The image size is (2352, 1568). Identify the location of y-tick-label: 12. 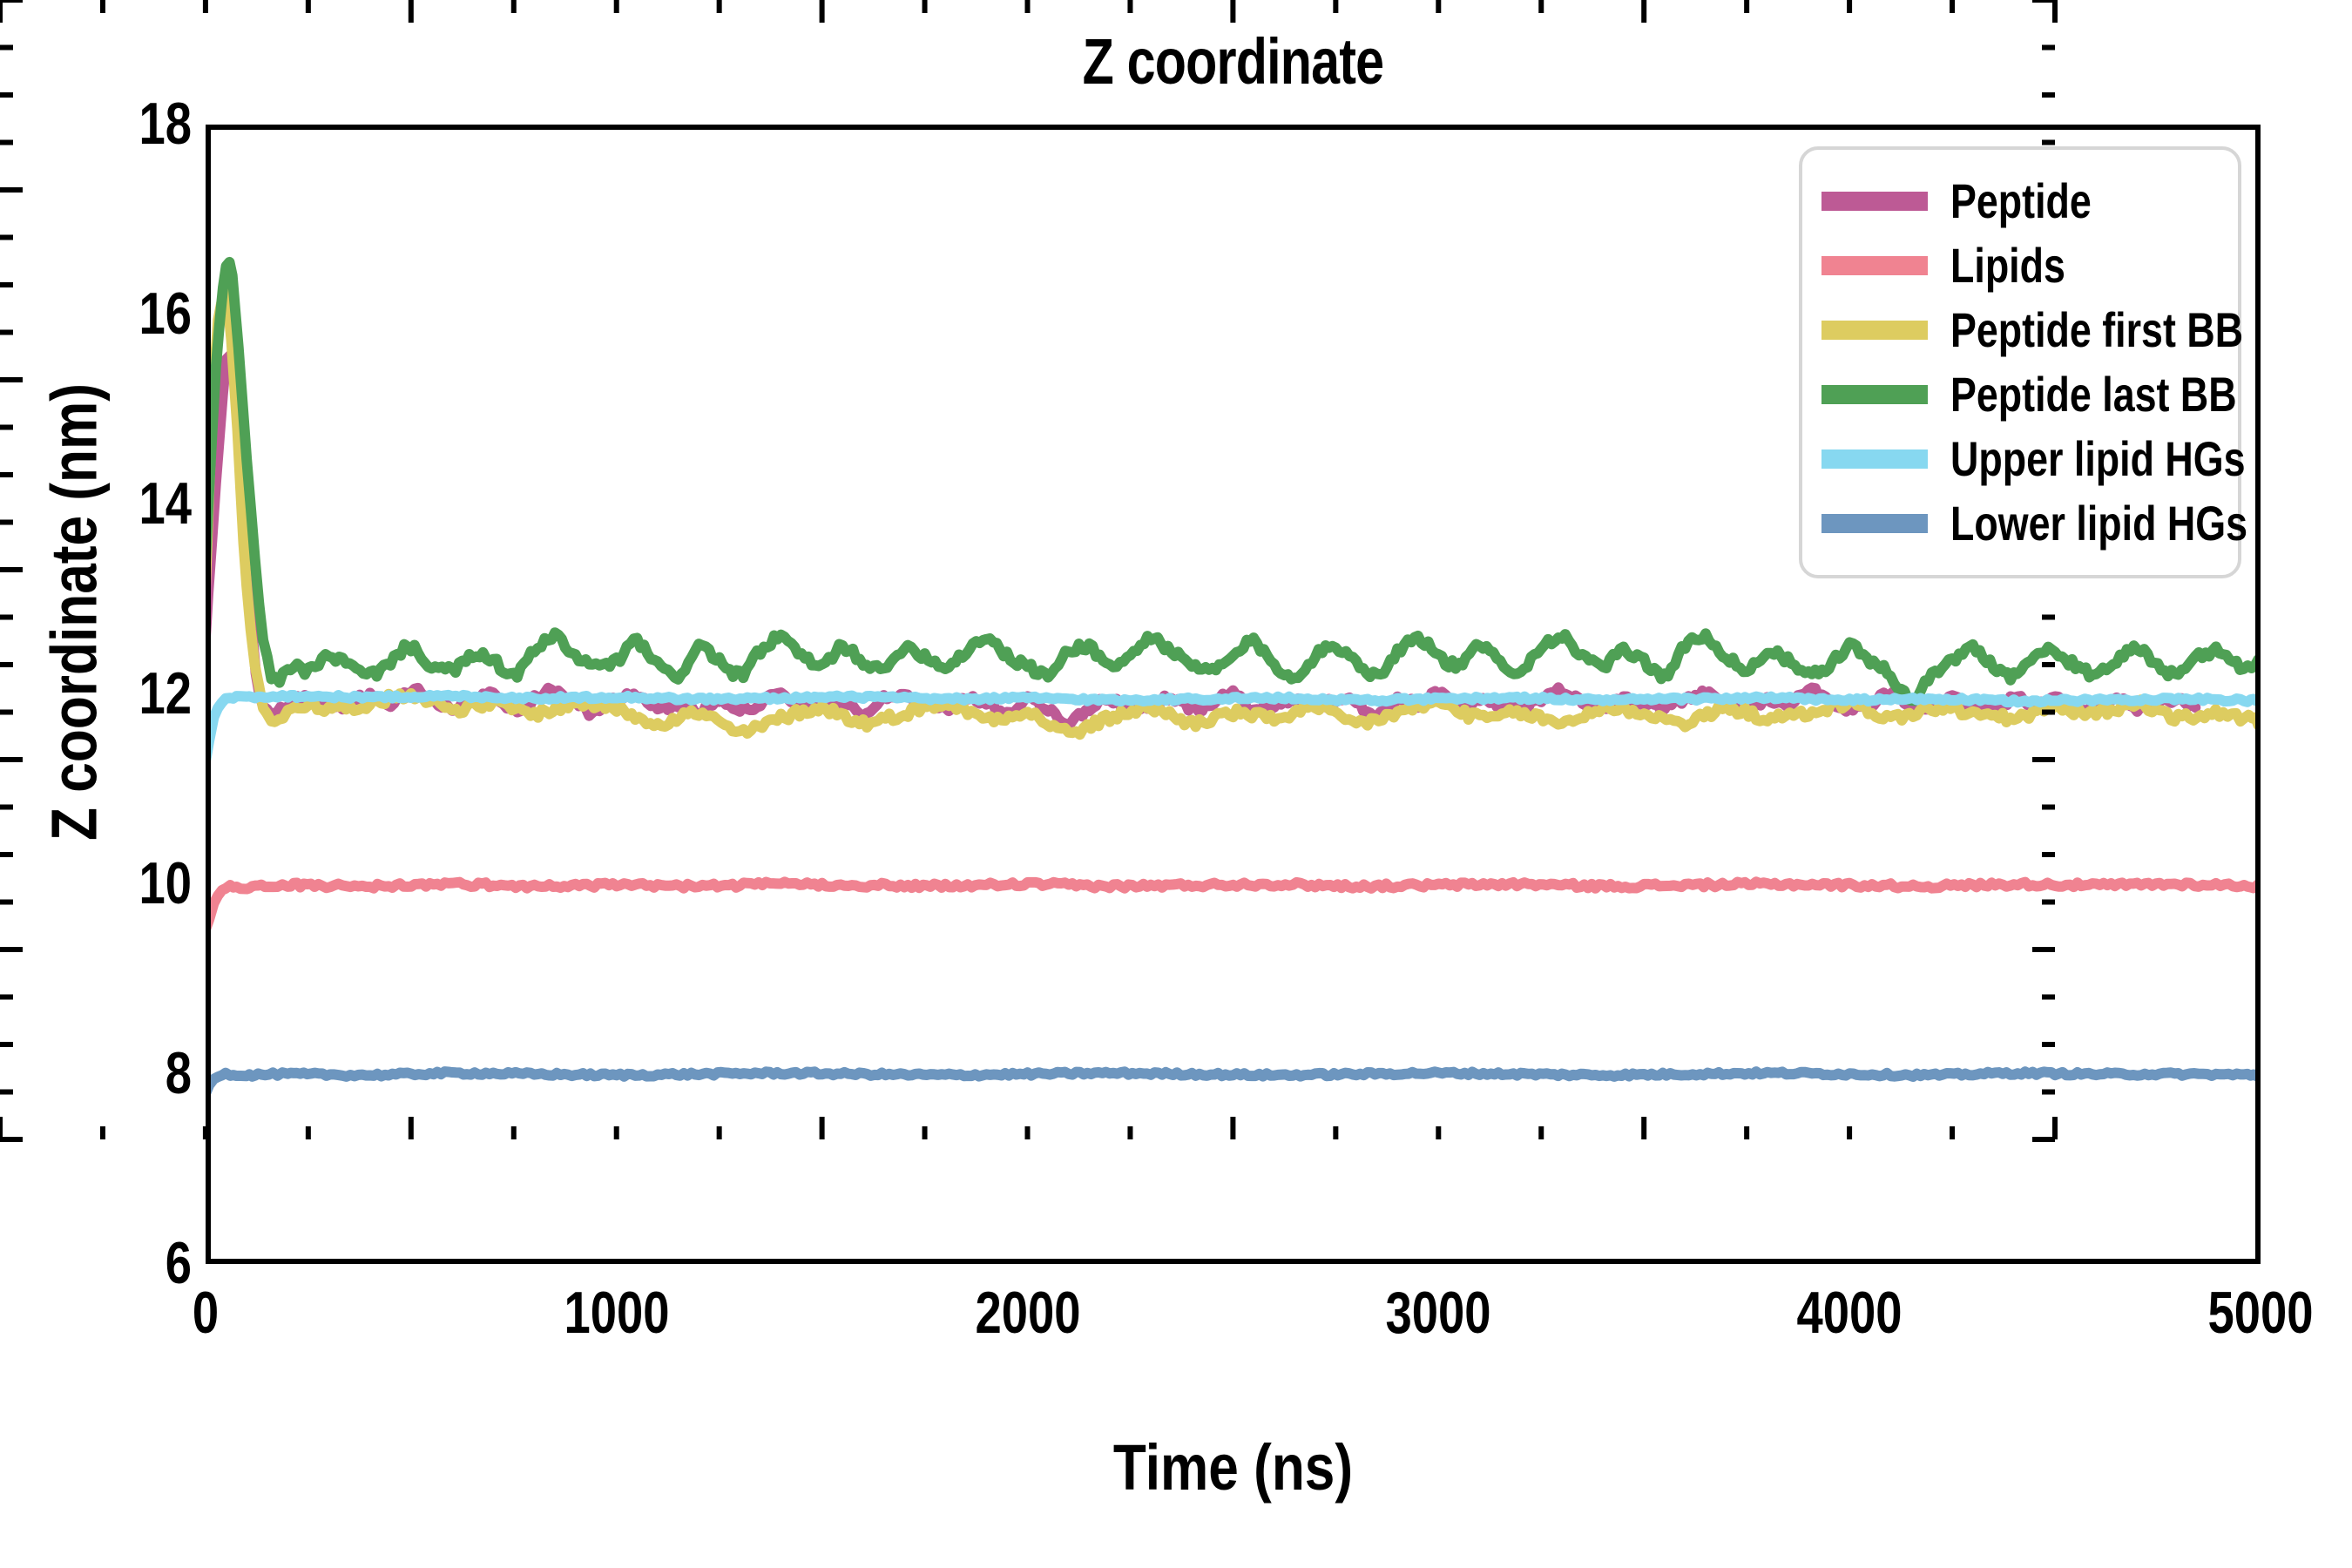
(166, 693).